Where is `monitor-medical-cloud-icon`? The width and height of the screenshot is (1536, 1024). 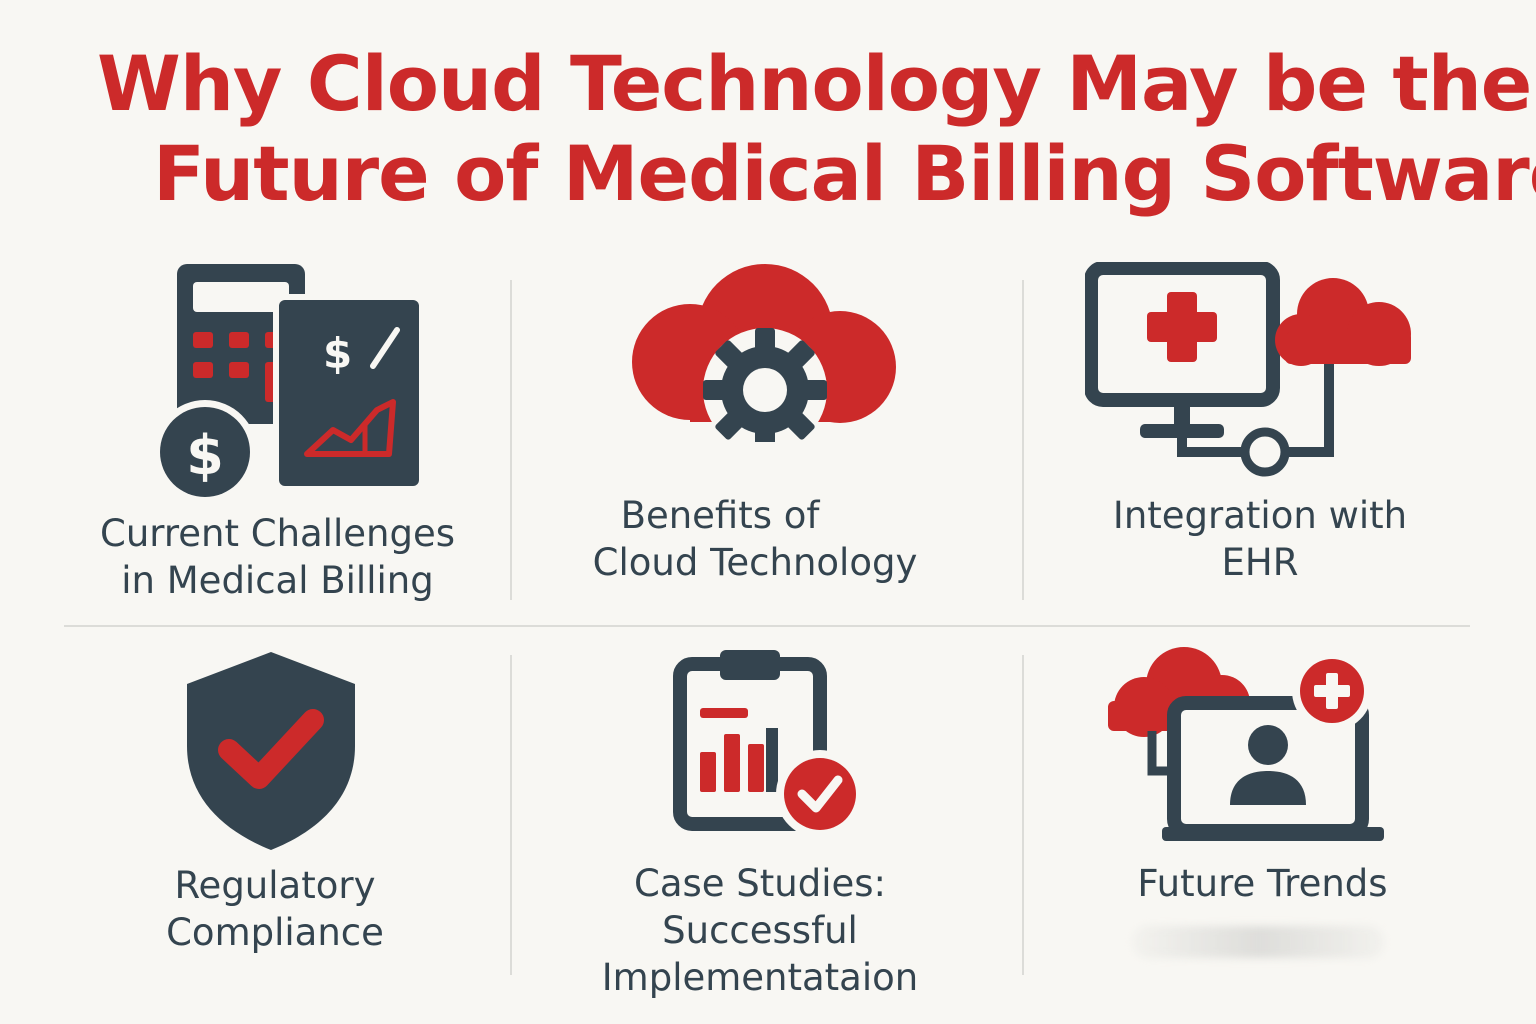 monitor-medical-cloud-icon is located at coordinates (1248, 369).